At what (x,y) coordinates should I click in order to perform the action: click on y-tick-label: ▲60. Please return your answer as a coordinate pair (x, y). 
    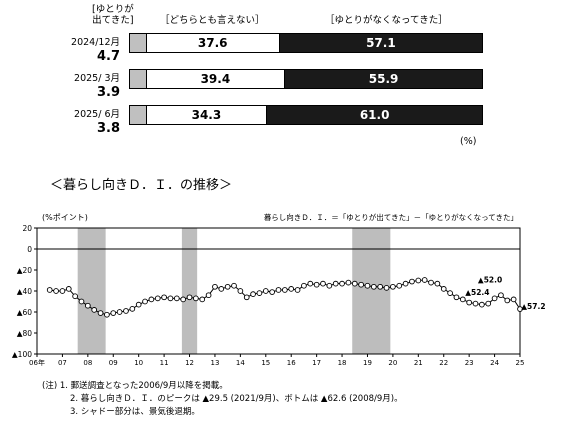
    Looking at the image, I should click on (25, 312).